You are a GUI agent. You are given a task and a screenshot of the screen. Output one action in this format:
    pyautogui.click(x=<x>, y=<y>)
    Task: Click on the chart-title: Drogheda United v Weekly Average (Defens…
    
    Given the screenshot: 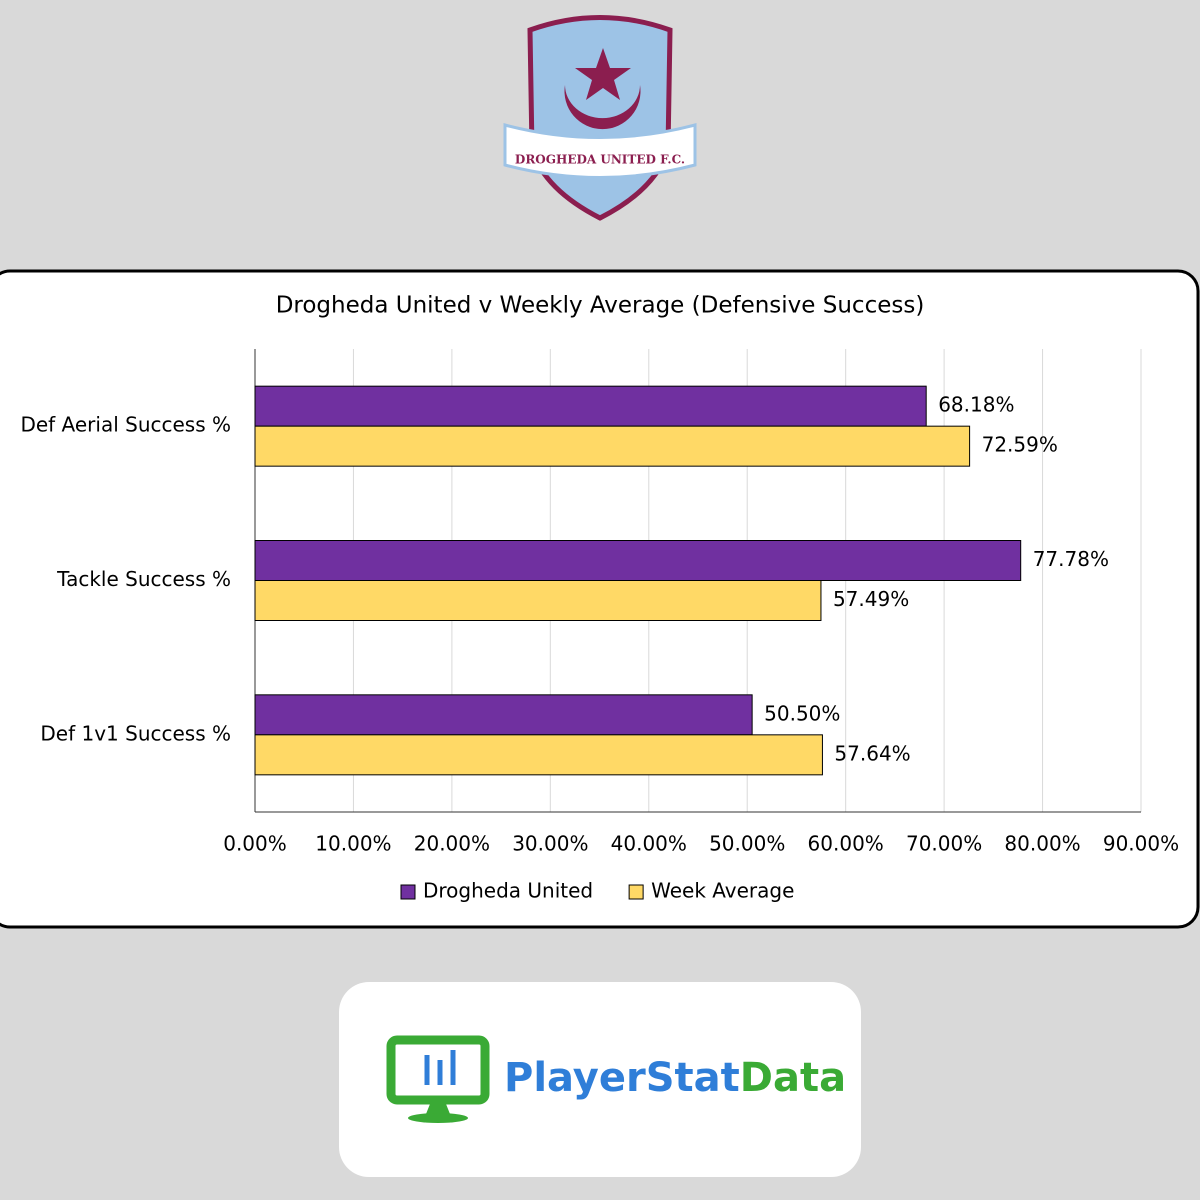 What is the action you would take?
    pyautogui.click(x=600, y=306)
    